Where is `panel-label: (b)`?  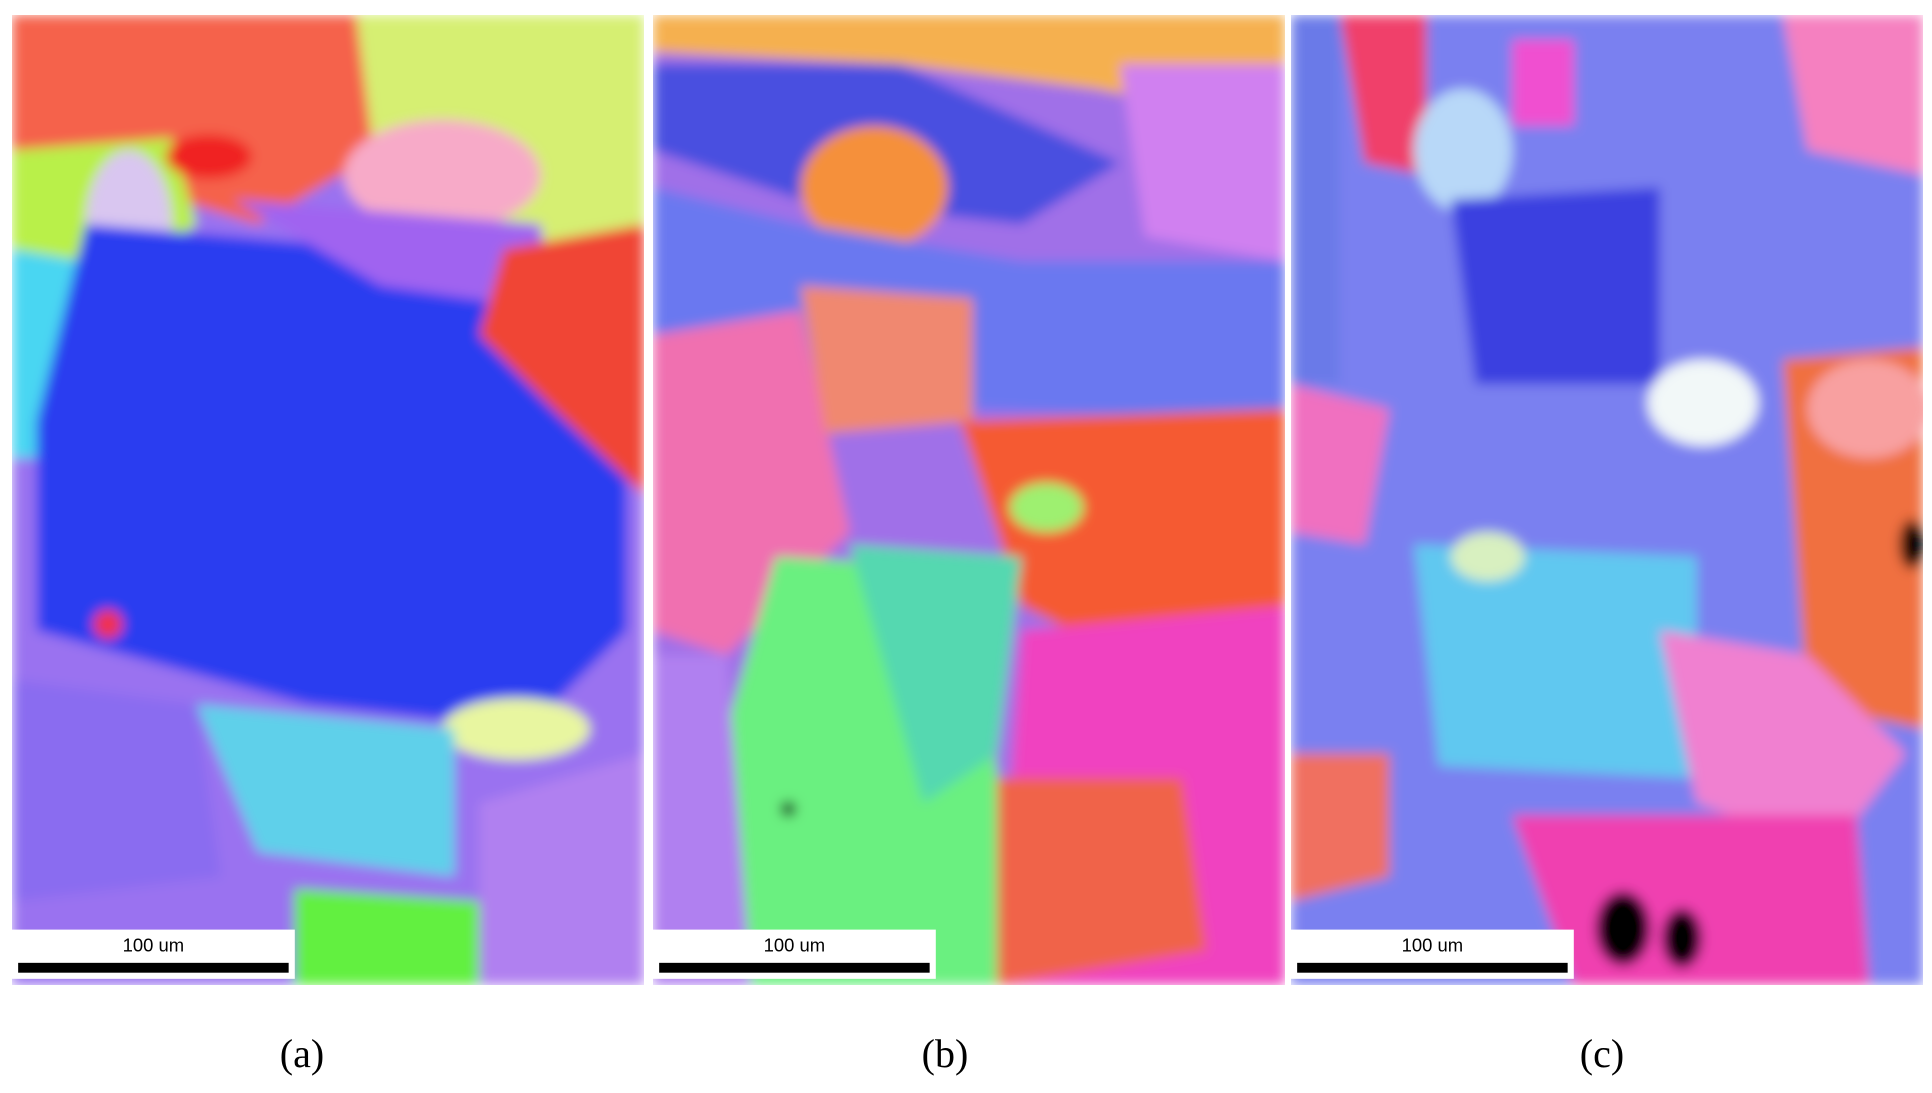 panel-label: (b) is located at coordinates (945, 1053).